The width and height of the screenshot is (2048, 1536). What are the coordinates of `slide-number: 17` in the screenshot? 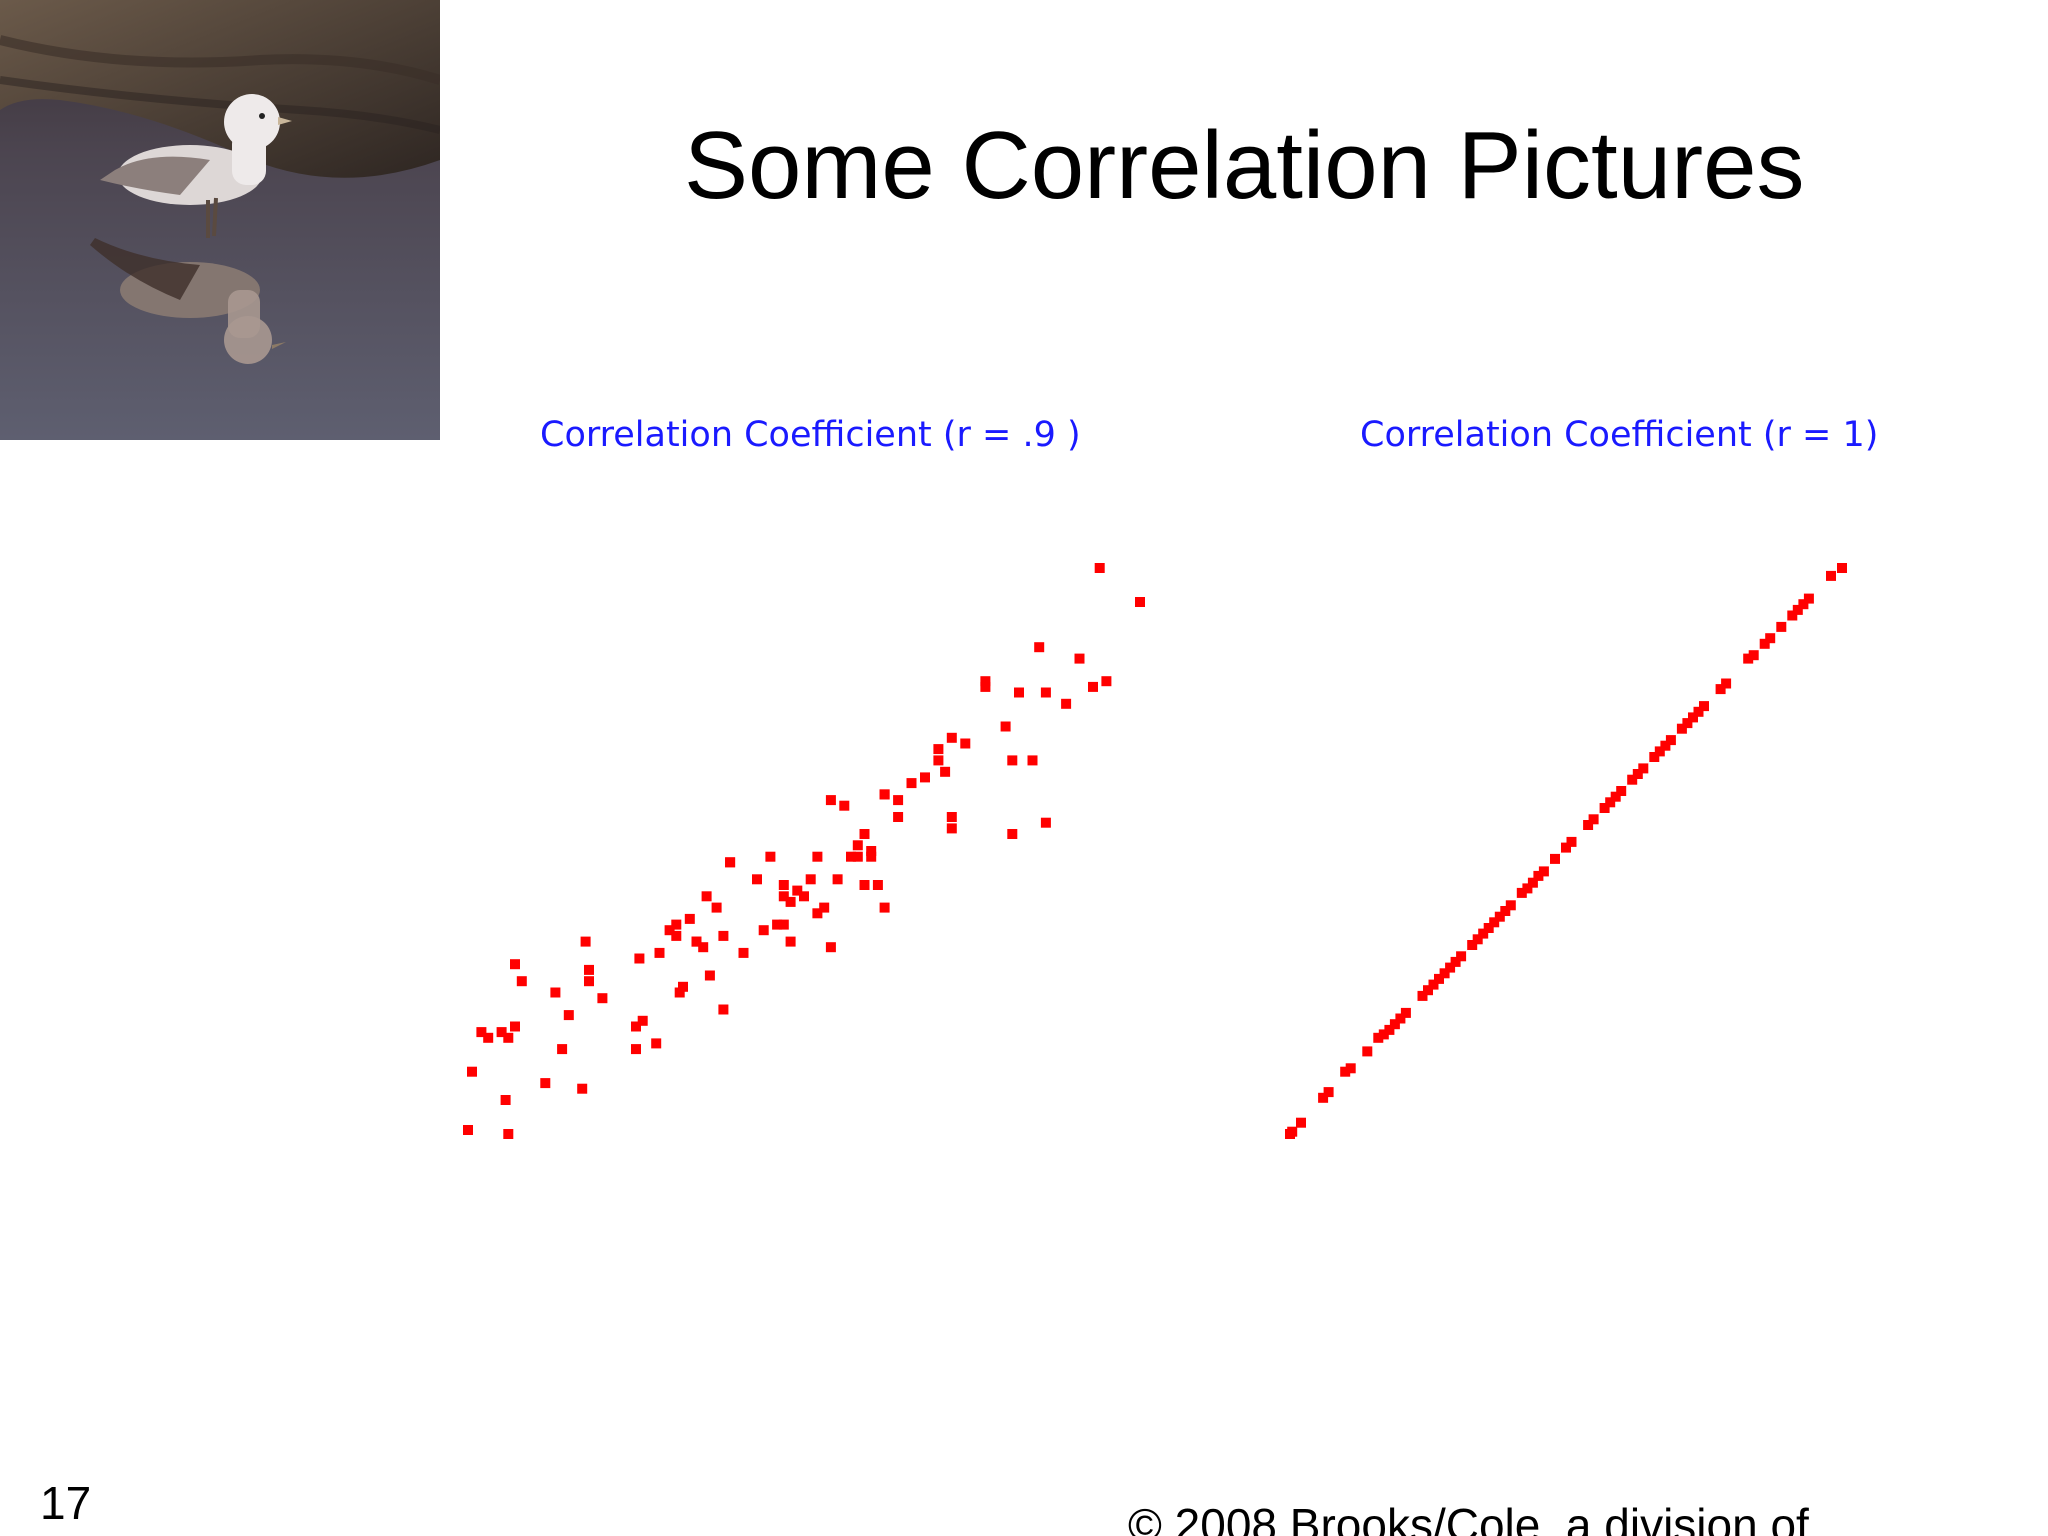 It's located at (66, 1503).